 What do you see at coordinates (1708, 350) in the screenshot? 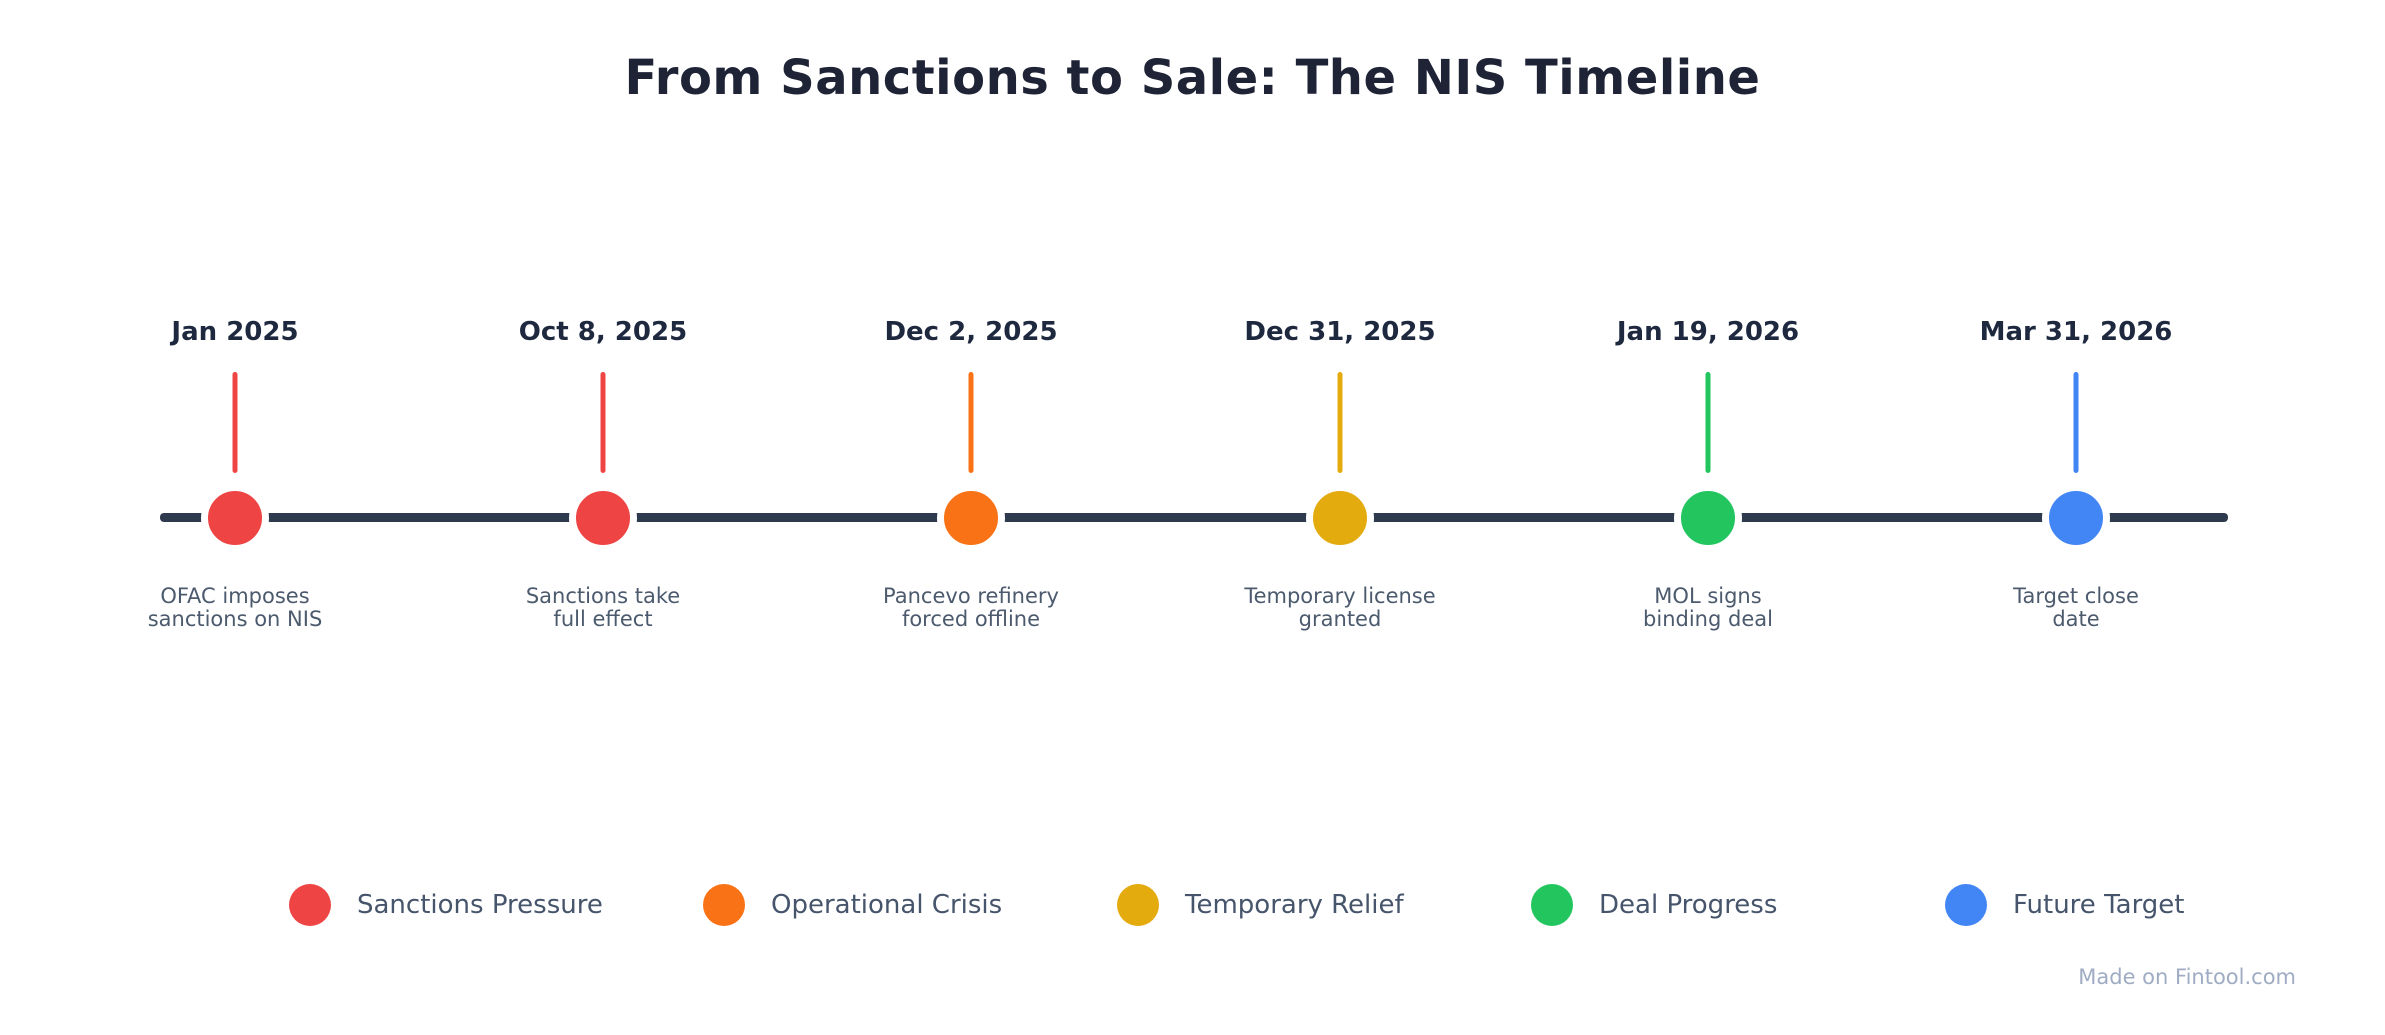
I see `timeline-event-jan-19-2026: Jan 19, 2026 MOL signs binding deal` at bounding box center [1708, 350].